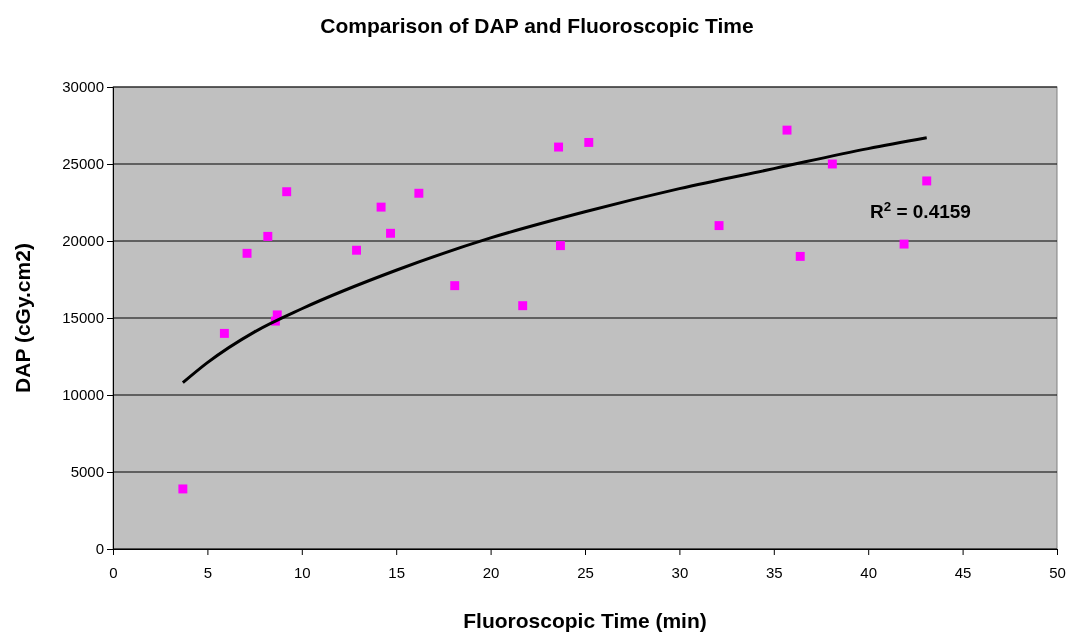 The height and width of the screenshot is (635, 1075). What do you see at coordinates (963, 572) in the screenshot?
I see `x-tick-label: 45` at bounding box center [963, 572].